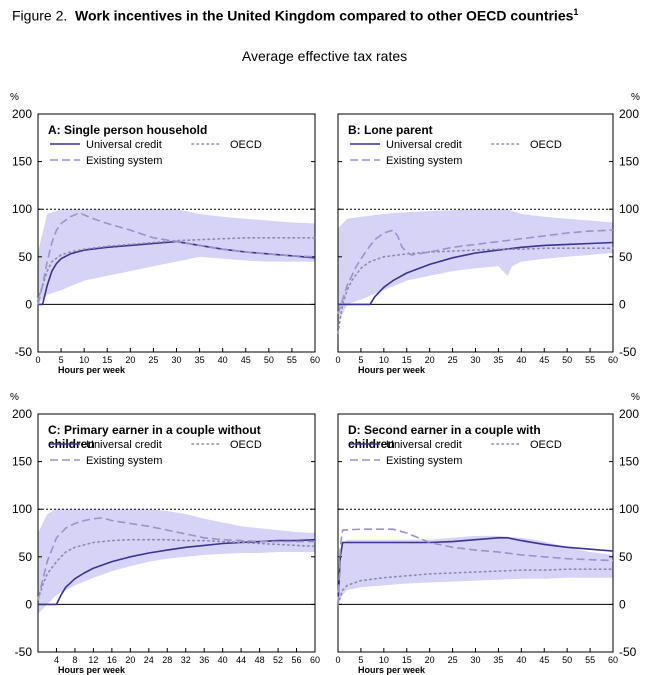  Describe the element at coordinates (635, 97) in the screenshot. I see `chart-b-unit-label: %` at that location.